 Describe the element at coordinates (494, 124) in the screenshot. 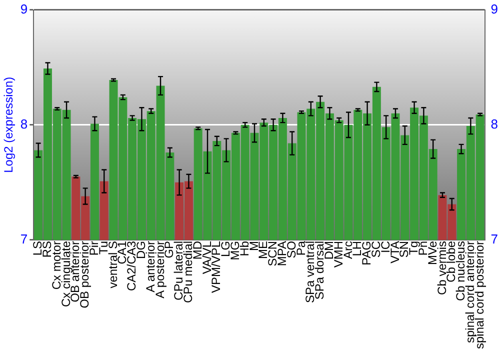

I see `y2-tick-label: 8` at that location.